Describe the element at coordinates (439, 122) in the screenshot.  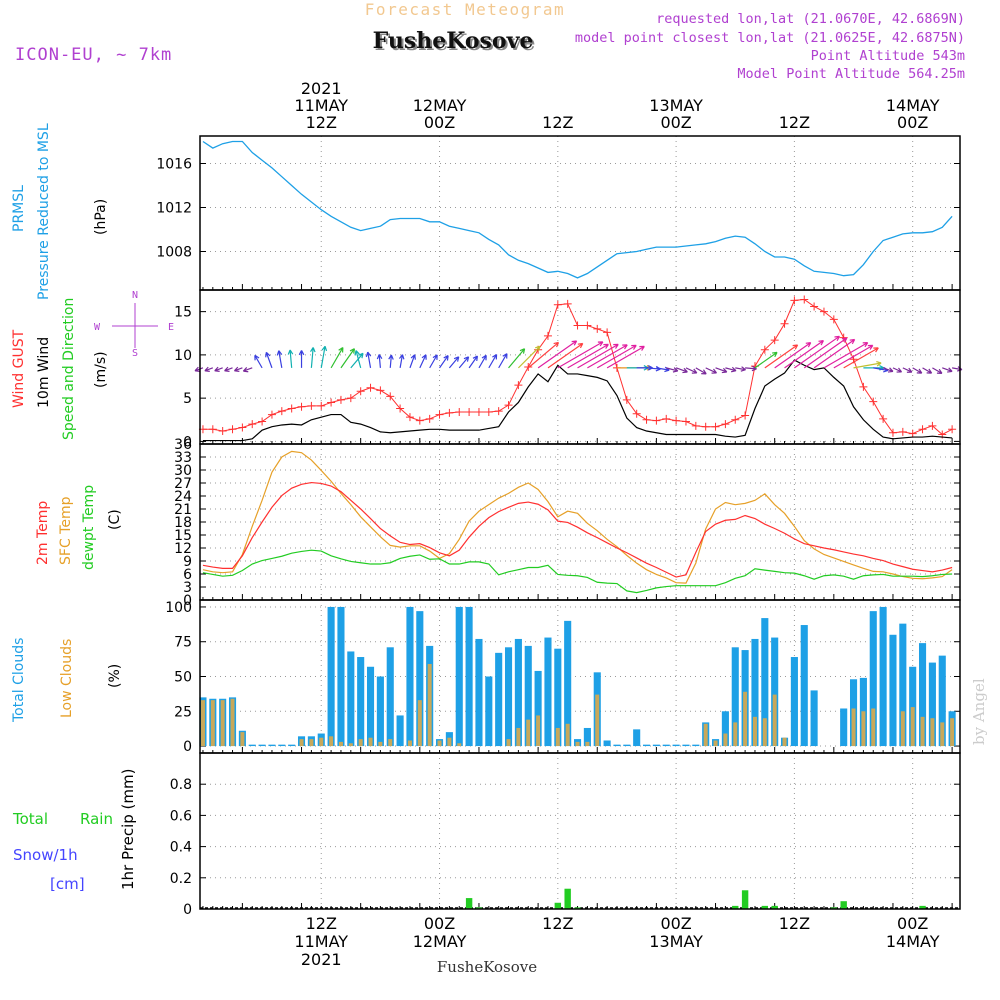
I see `top-time-label: 00Z` at that location.